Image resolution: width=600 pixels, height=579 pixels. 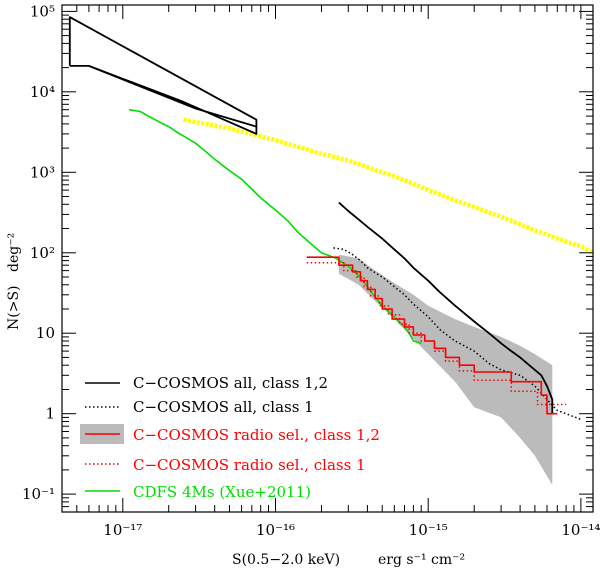 What do you see at coordinates (42, 253) in the screenshot?
I see `y-tick-label-3: 10²` at bounding box center [42, 253].